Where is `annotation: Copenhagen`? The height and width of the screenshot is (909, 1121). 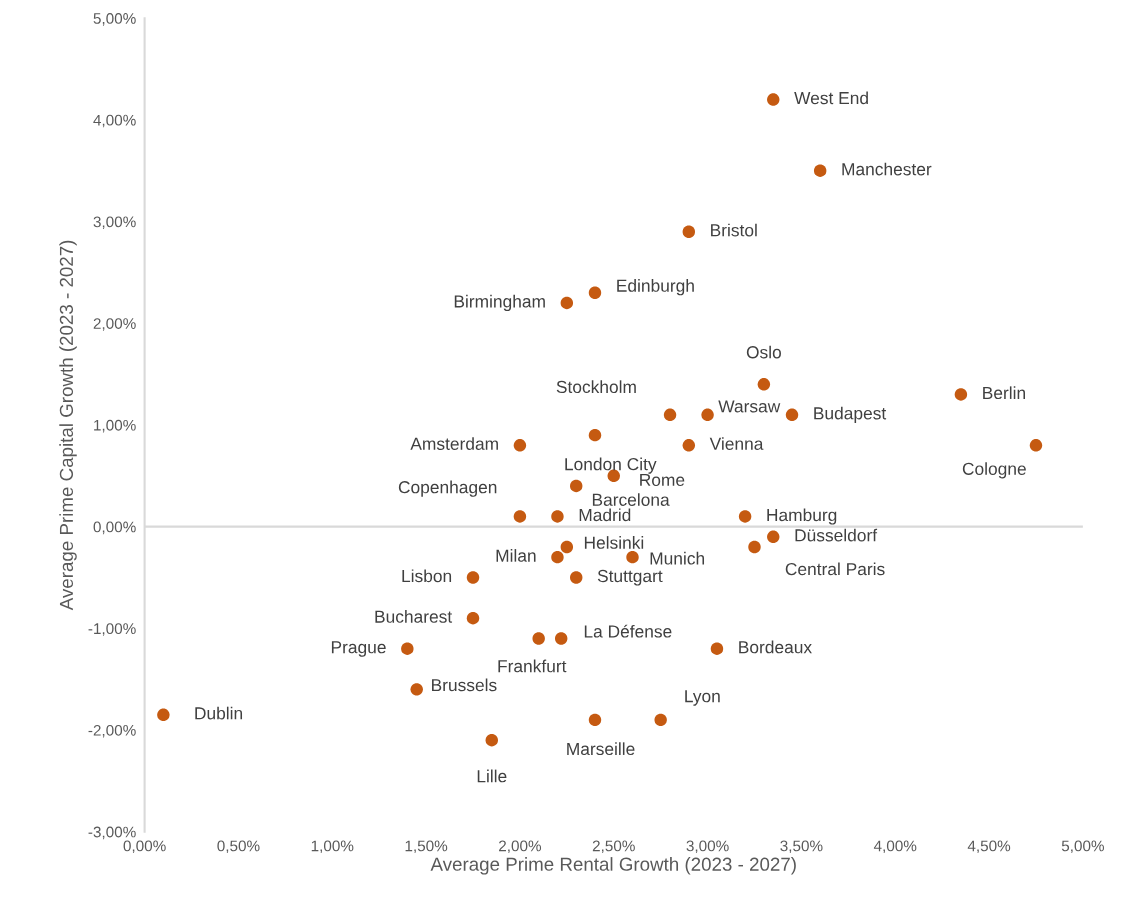 annotation: Copenhagen is located at coordinates (447, 488).